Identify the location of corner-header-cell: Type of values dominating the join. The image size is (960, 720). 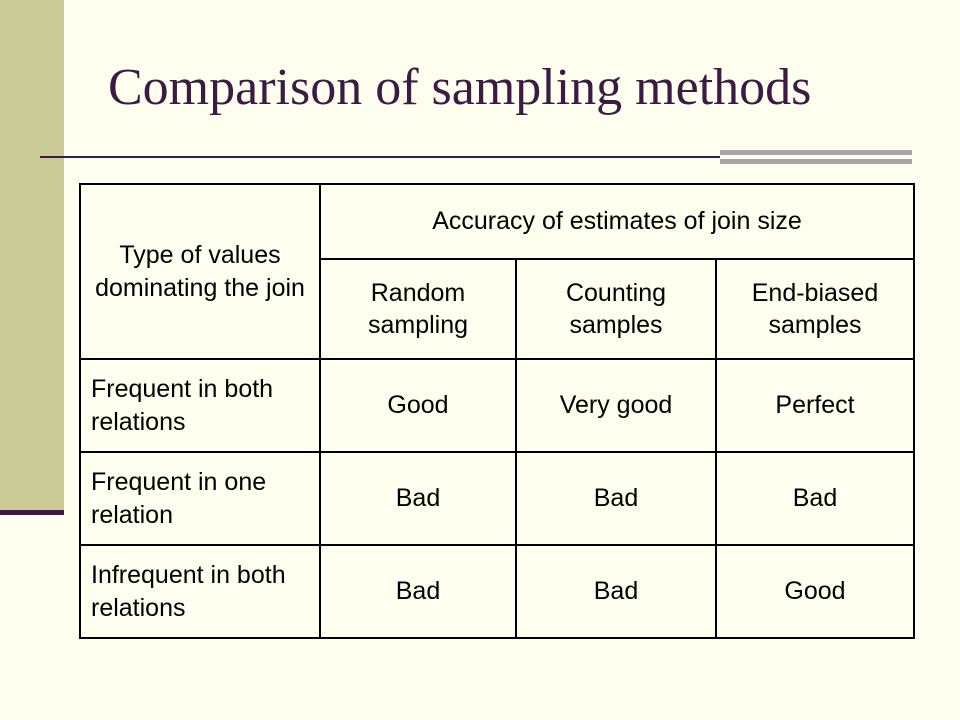
(200, 271).